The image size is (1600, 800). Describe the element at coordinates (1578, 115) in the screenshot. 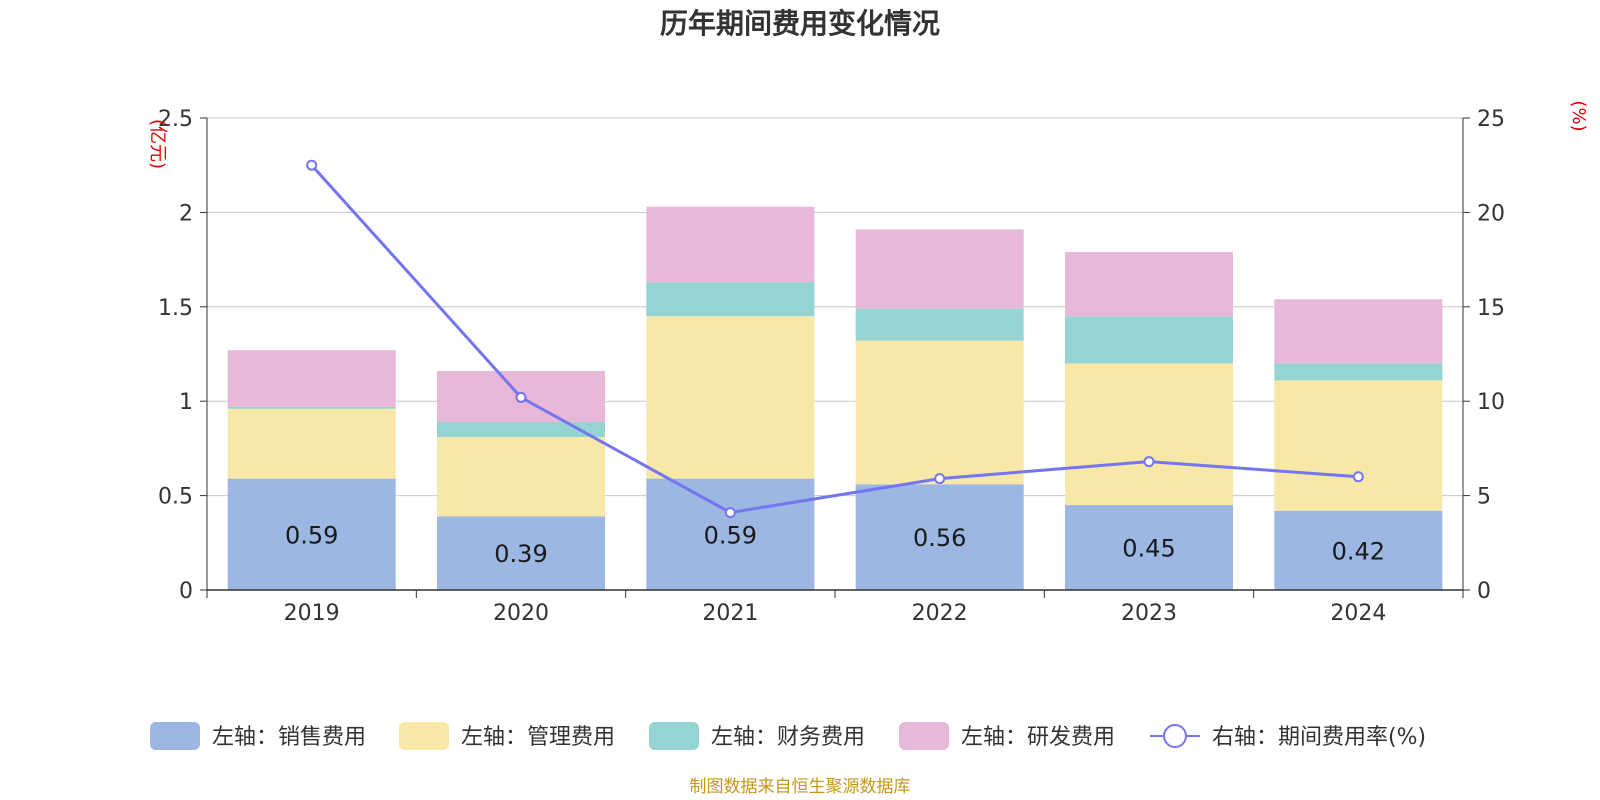

I see `right-axis-unit: (%)` at that location.